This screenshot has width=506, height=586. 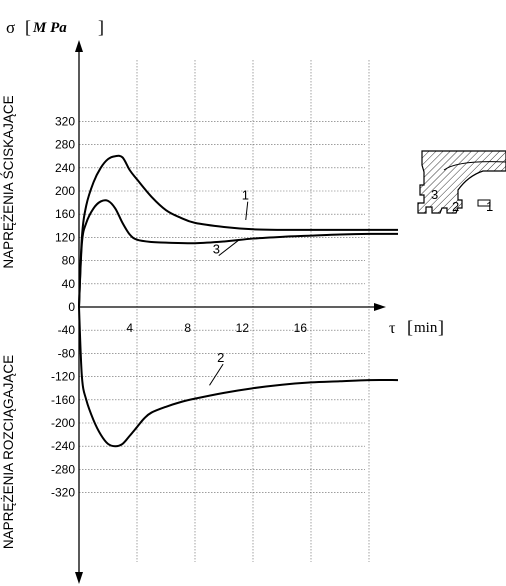 What do you see at coordinates (187, 328) in the screenshot?
I see `x-tick-label: 8` at bounding box center [187, 328].